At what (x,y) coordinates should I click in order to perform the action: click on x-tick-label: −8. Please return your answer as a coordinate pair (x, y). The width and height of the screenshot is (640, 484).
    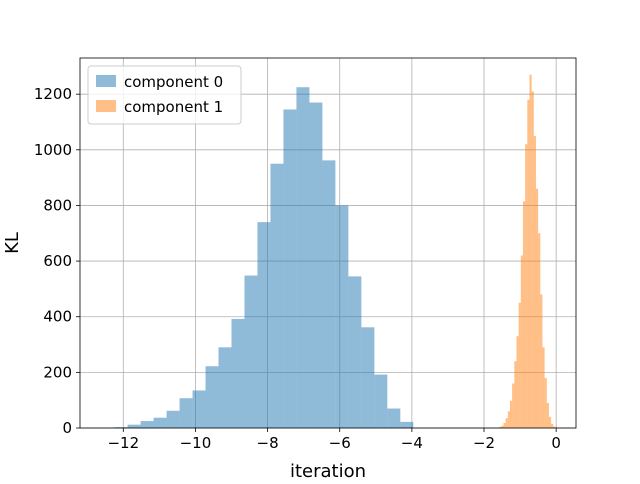
    Looking at the image, I should click on (268, 443).